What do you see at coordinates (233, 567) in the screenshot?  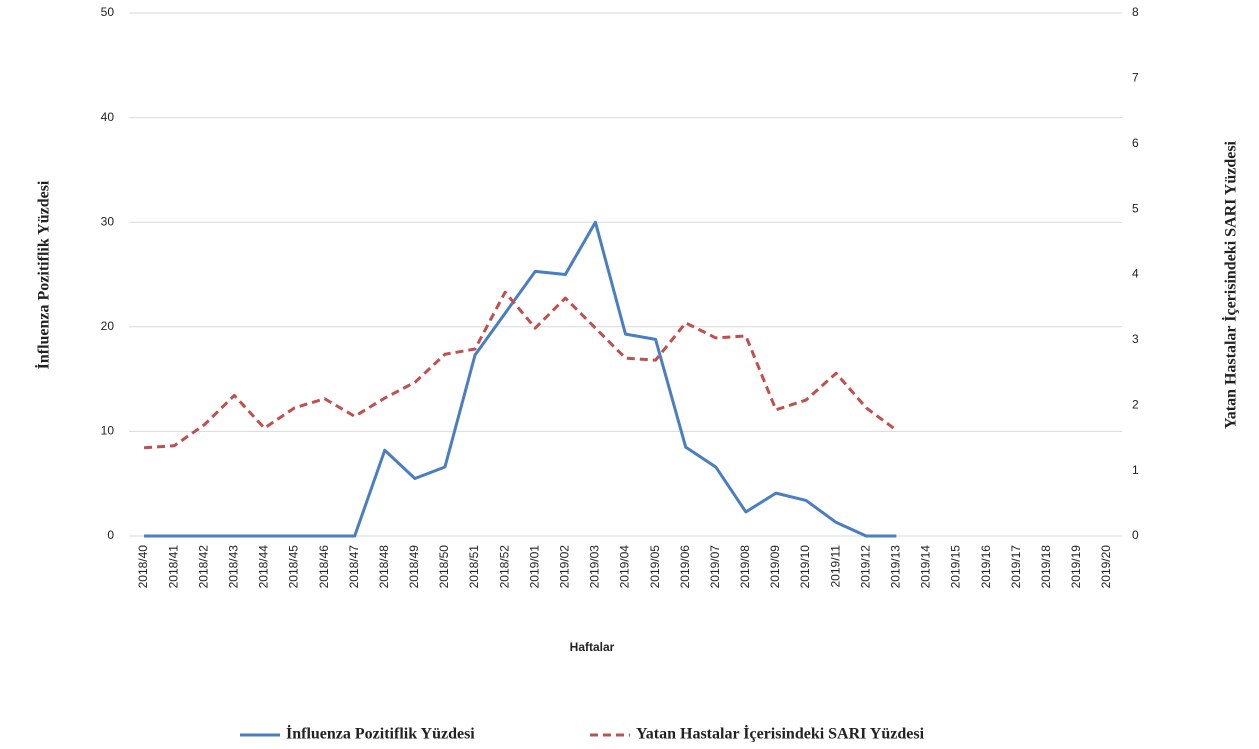 I see `x-tick-label: 2018/43` at bounding box center [233, 567].